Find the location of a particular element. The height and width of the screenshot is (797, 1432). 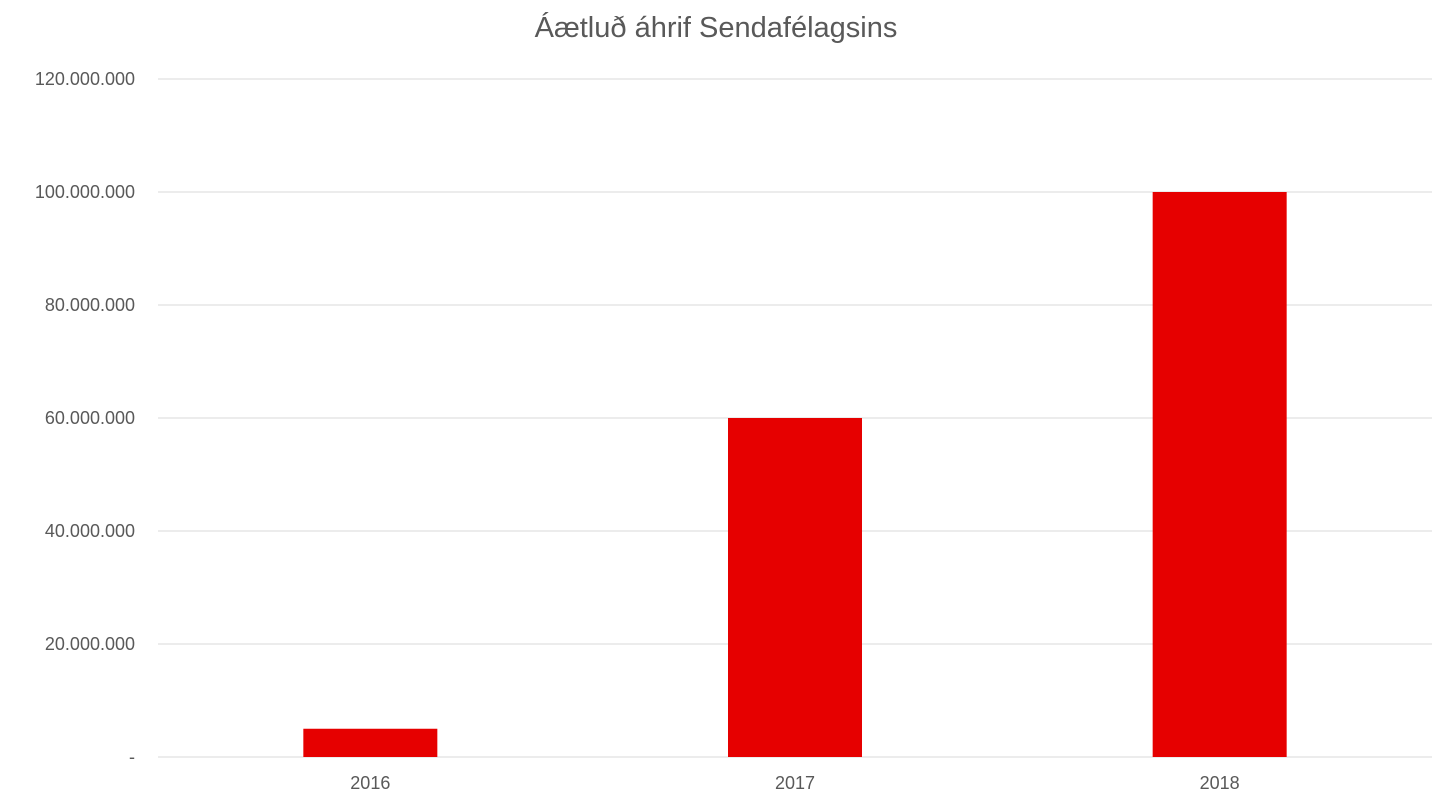

bar-2016 is located at coordinates (370, 742).